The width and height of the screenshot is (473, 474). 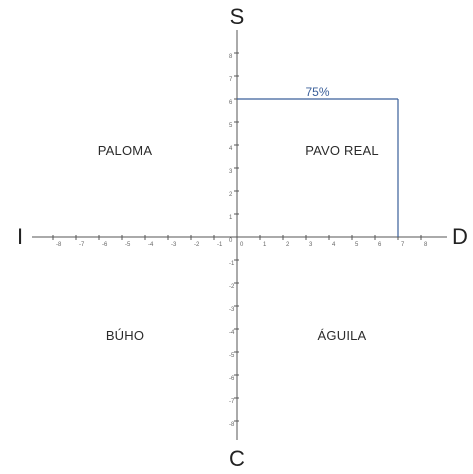 What do you see at coordinates (125, 335) in the screenshot?
I see `quadrant-label-bottom-left: BÚHO` at bounding box center [125, 335].